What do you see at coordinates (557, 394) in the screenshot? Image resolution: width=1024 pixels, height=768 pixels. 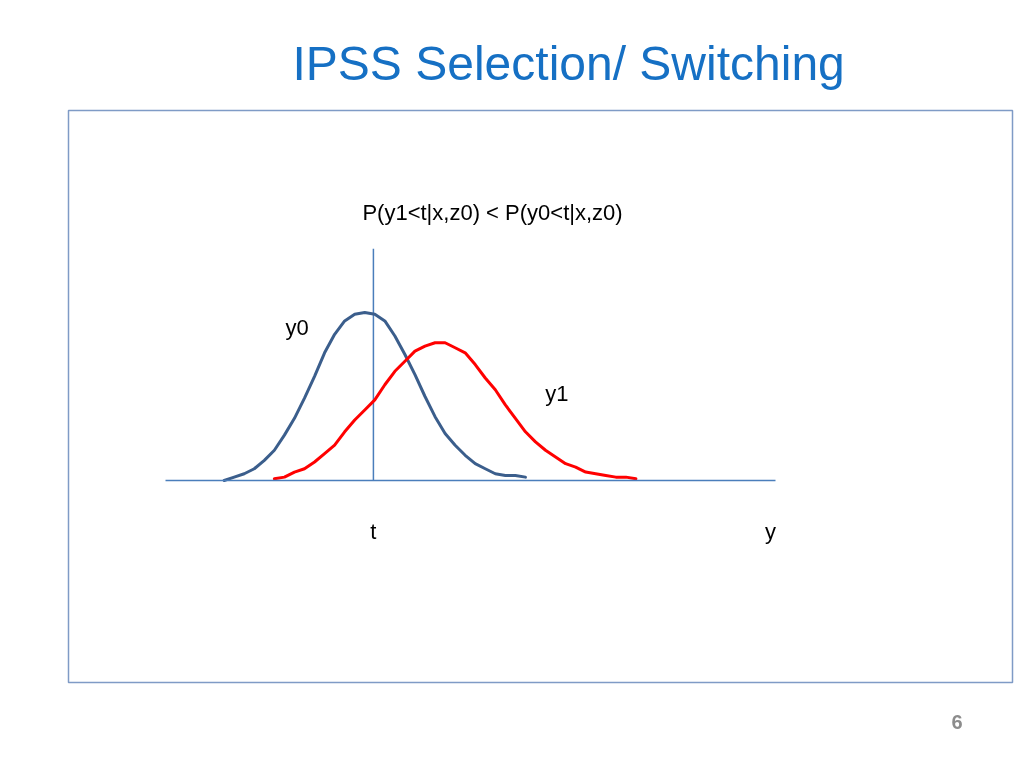 I see `series-label: y1` at bounding box center [557, 394].